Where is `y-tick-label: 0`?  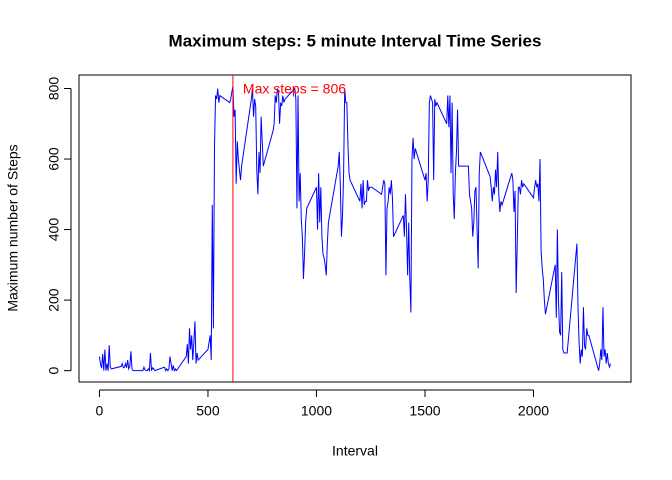
y-tick-label: 0 is located at coordinates (54, 371).